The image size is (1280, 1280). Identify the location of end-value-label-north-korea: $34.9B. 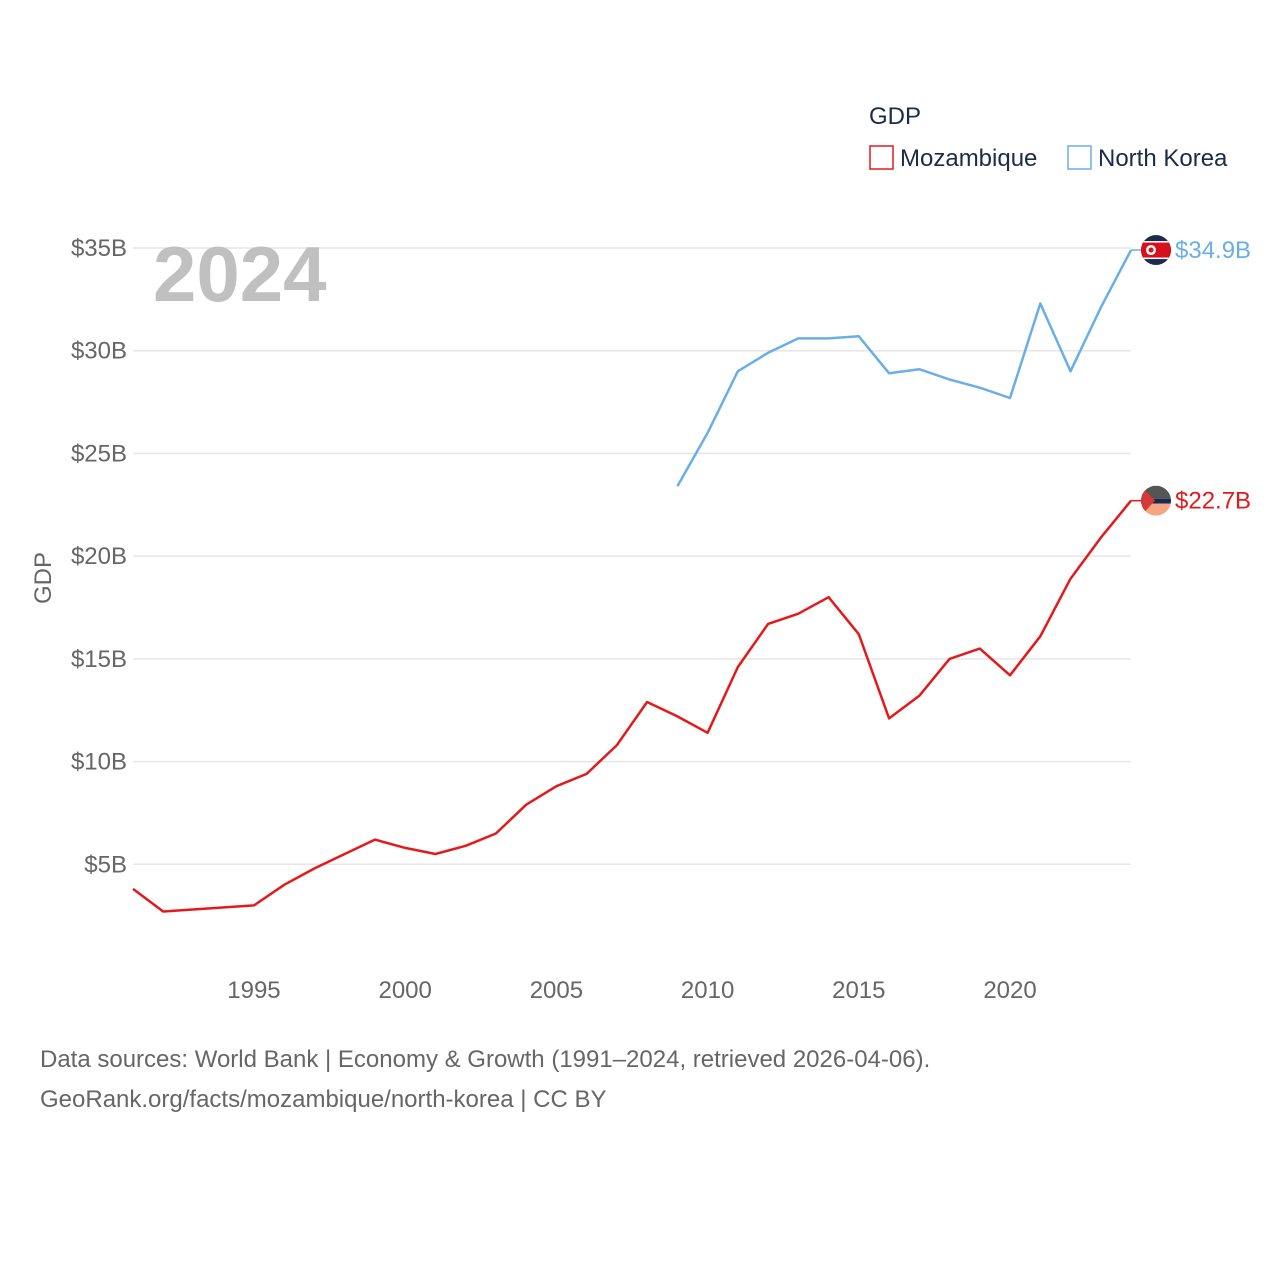
(1213, 250).